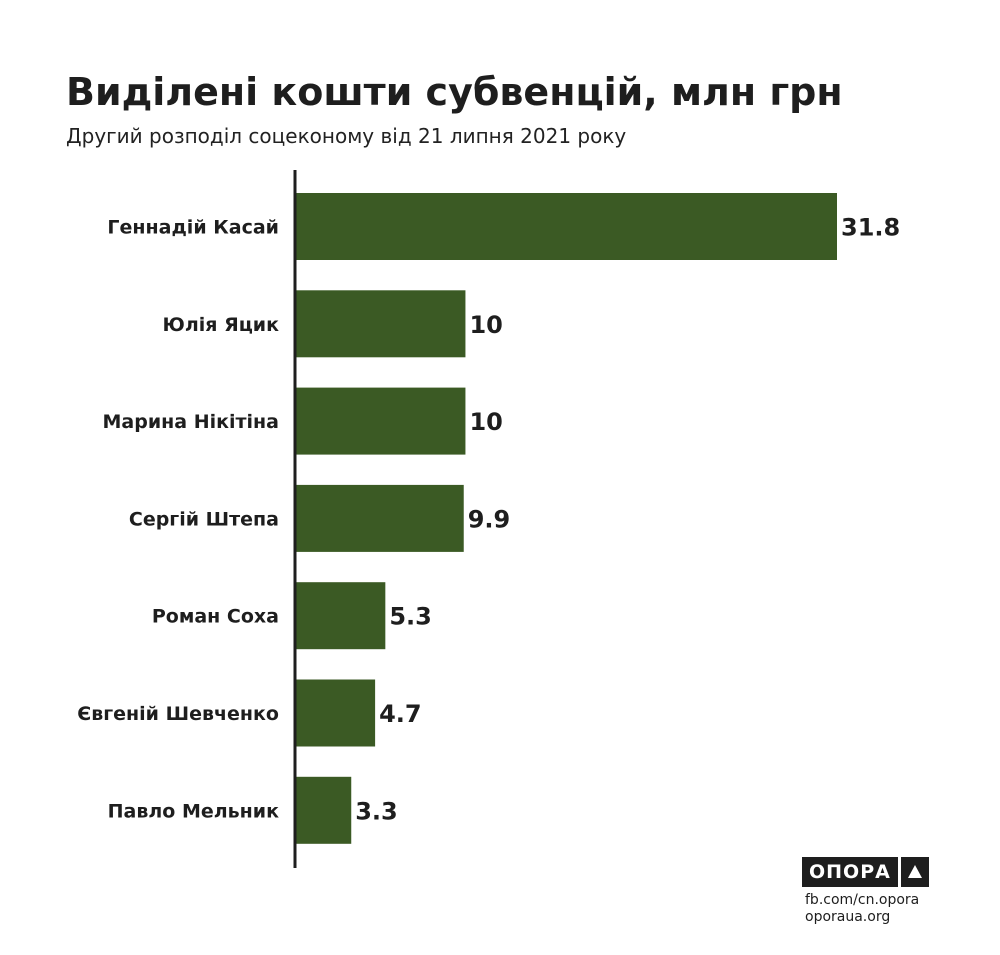 This screenshot has height=955, width=1000. What do you see at coordinates (862, 900) in the screenshot?
I see `facebook-link: fb.com/cn.opora` at bounding box center [862, 900].